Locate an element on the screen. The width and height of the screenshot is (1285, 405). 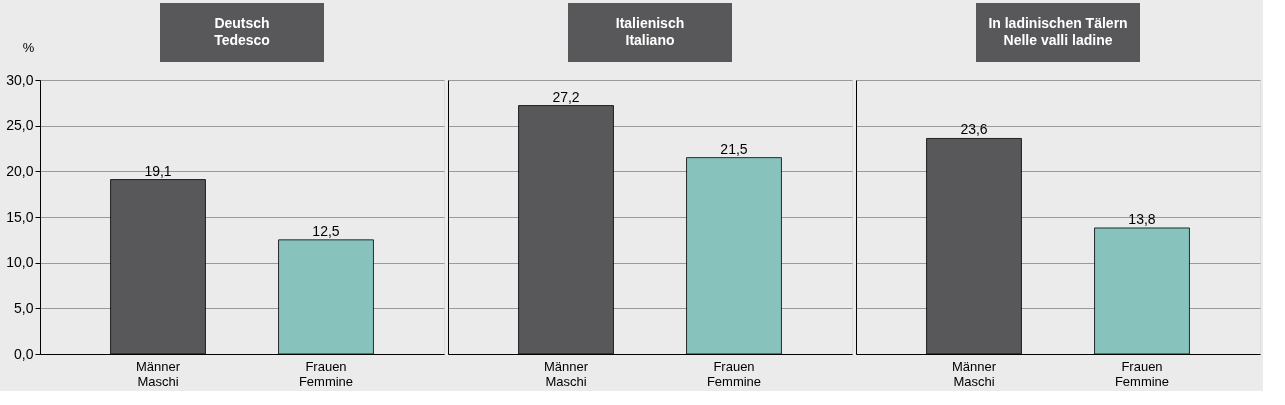
chart-title: Italienisch Italiano is located at coordinates (650, 31).